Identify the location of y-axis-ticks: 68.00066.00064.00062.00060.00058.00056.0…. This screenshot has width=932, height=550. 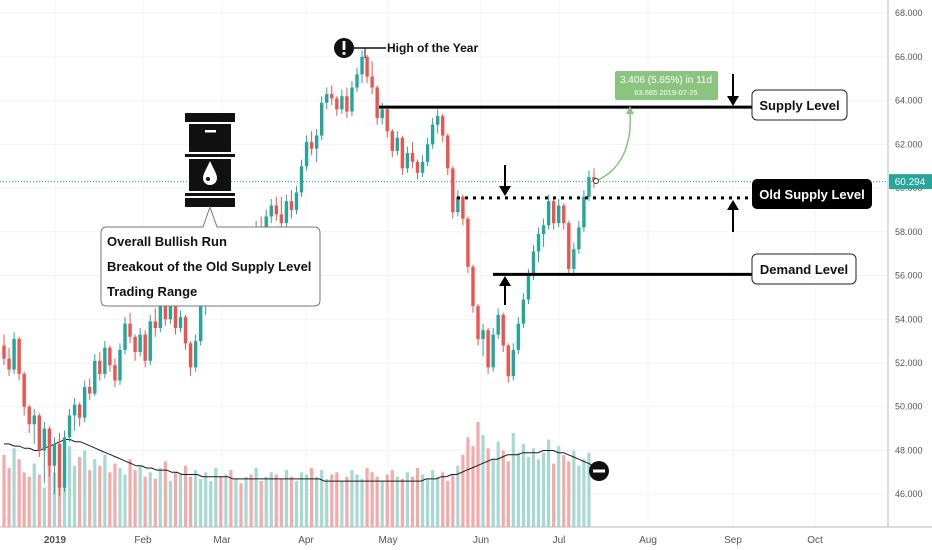
(909, 253).